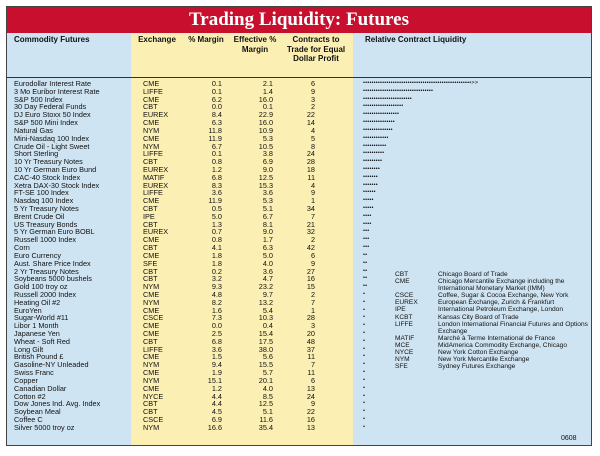 The width and height of the screenshot is (600, 456). Describe the element at coordinates (37, 412) in the screenshot. I see `commodity-name: Soybean Meal` at that location.